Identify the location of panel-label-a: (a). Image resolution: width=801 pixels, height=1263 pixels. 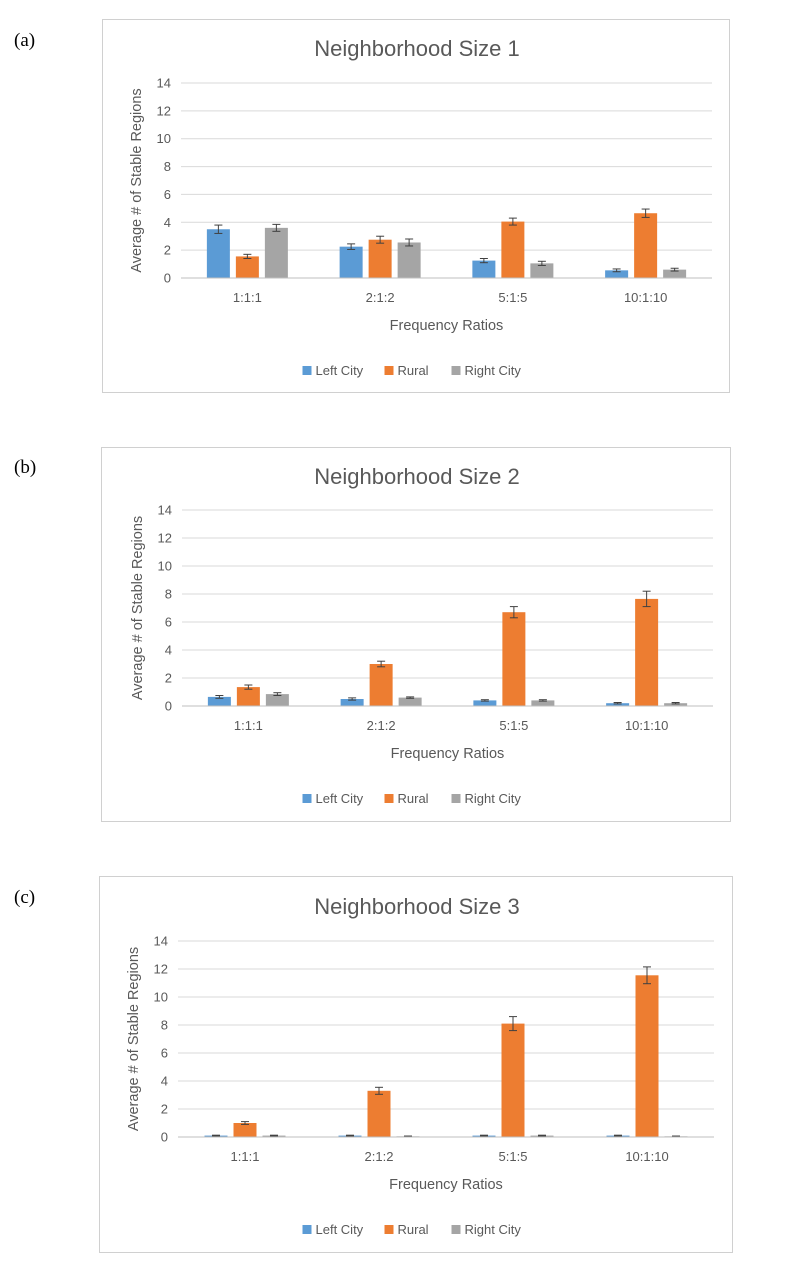
(25, 40).